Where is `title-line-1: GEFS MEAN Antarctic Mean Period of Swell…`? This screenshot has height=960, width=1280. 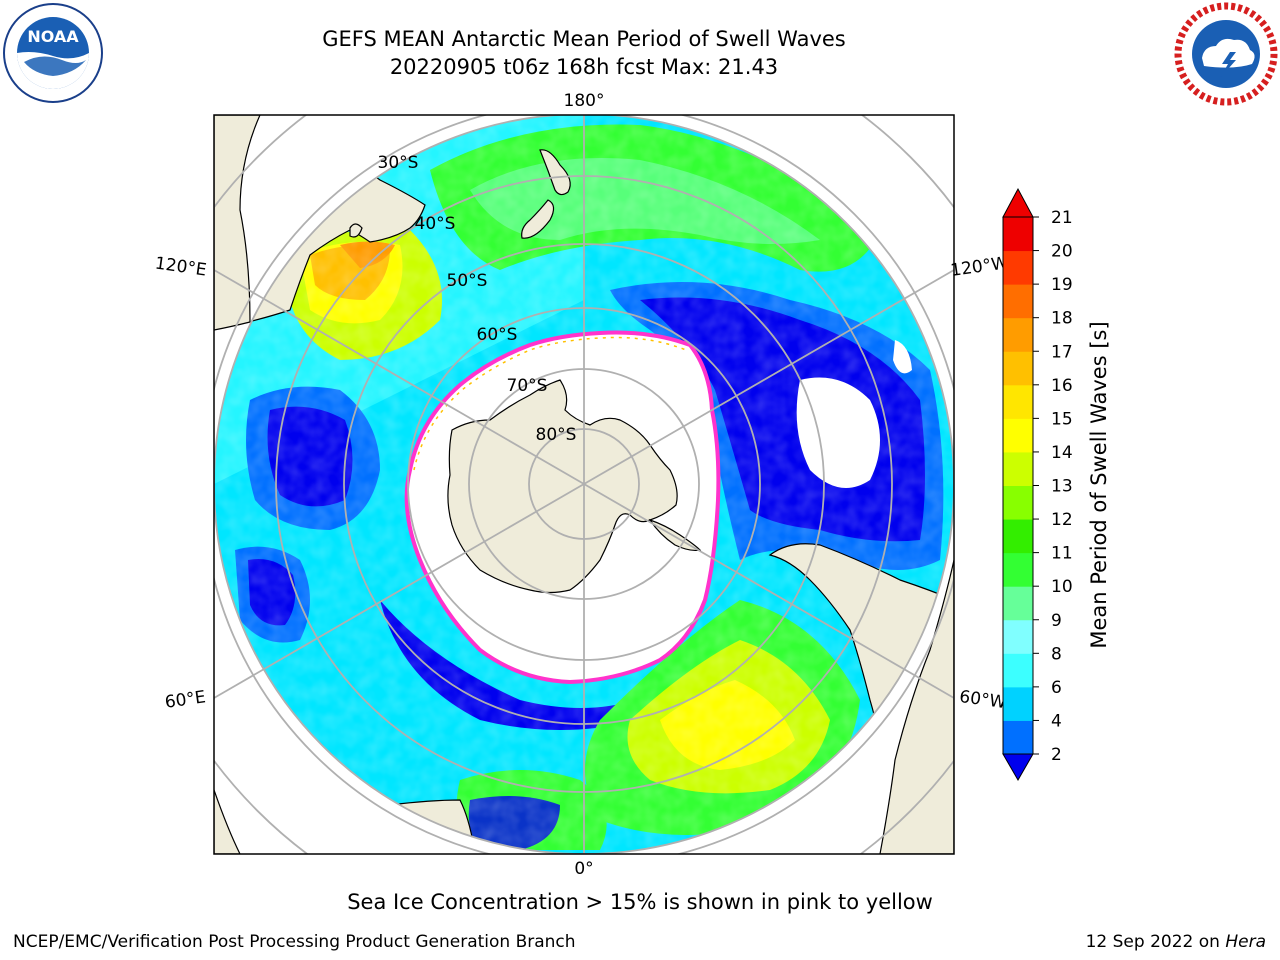 title-line-1: GEFS MEAN Antarctic Mean Period of Swell… is located at coordinates (584, 39).